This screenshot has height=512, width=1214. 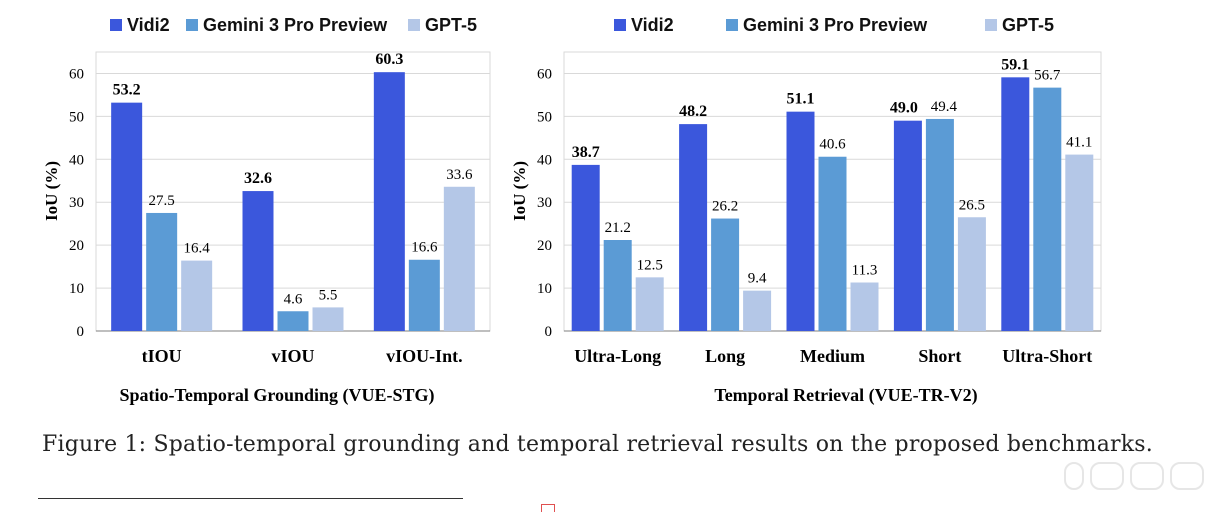 I want to click on bar-value-label: 4.6, so click(x=293, y=299).